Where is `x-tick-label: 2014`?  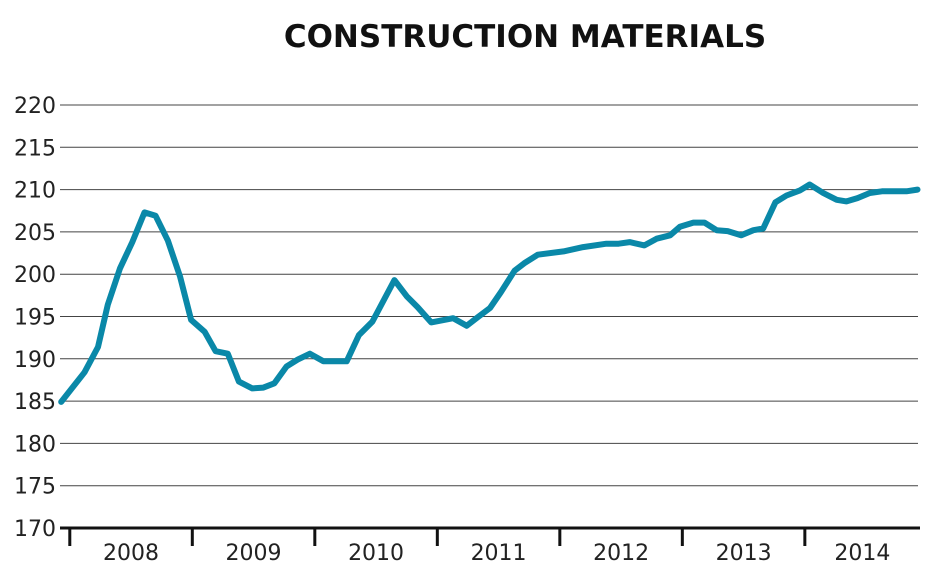
x-tick-label: 2014 is located at coordinates (862, 553).